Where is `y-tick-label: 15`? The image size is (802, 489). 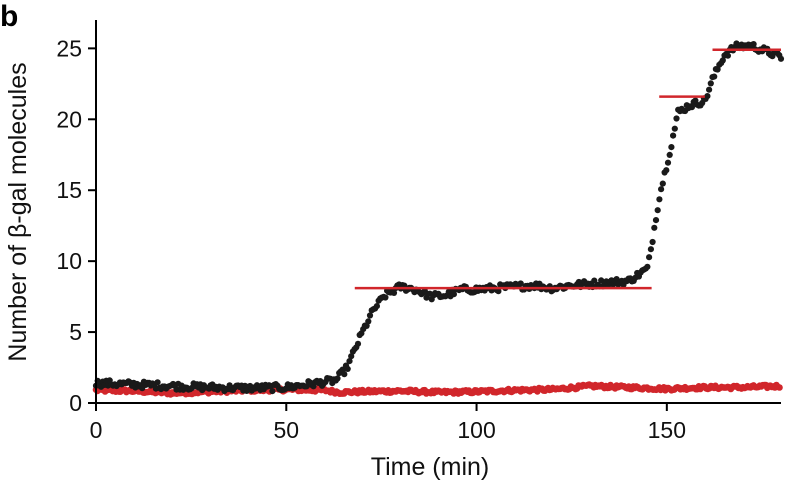
y-tick-label: 15 is located at coordinates (69, 190).